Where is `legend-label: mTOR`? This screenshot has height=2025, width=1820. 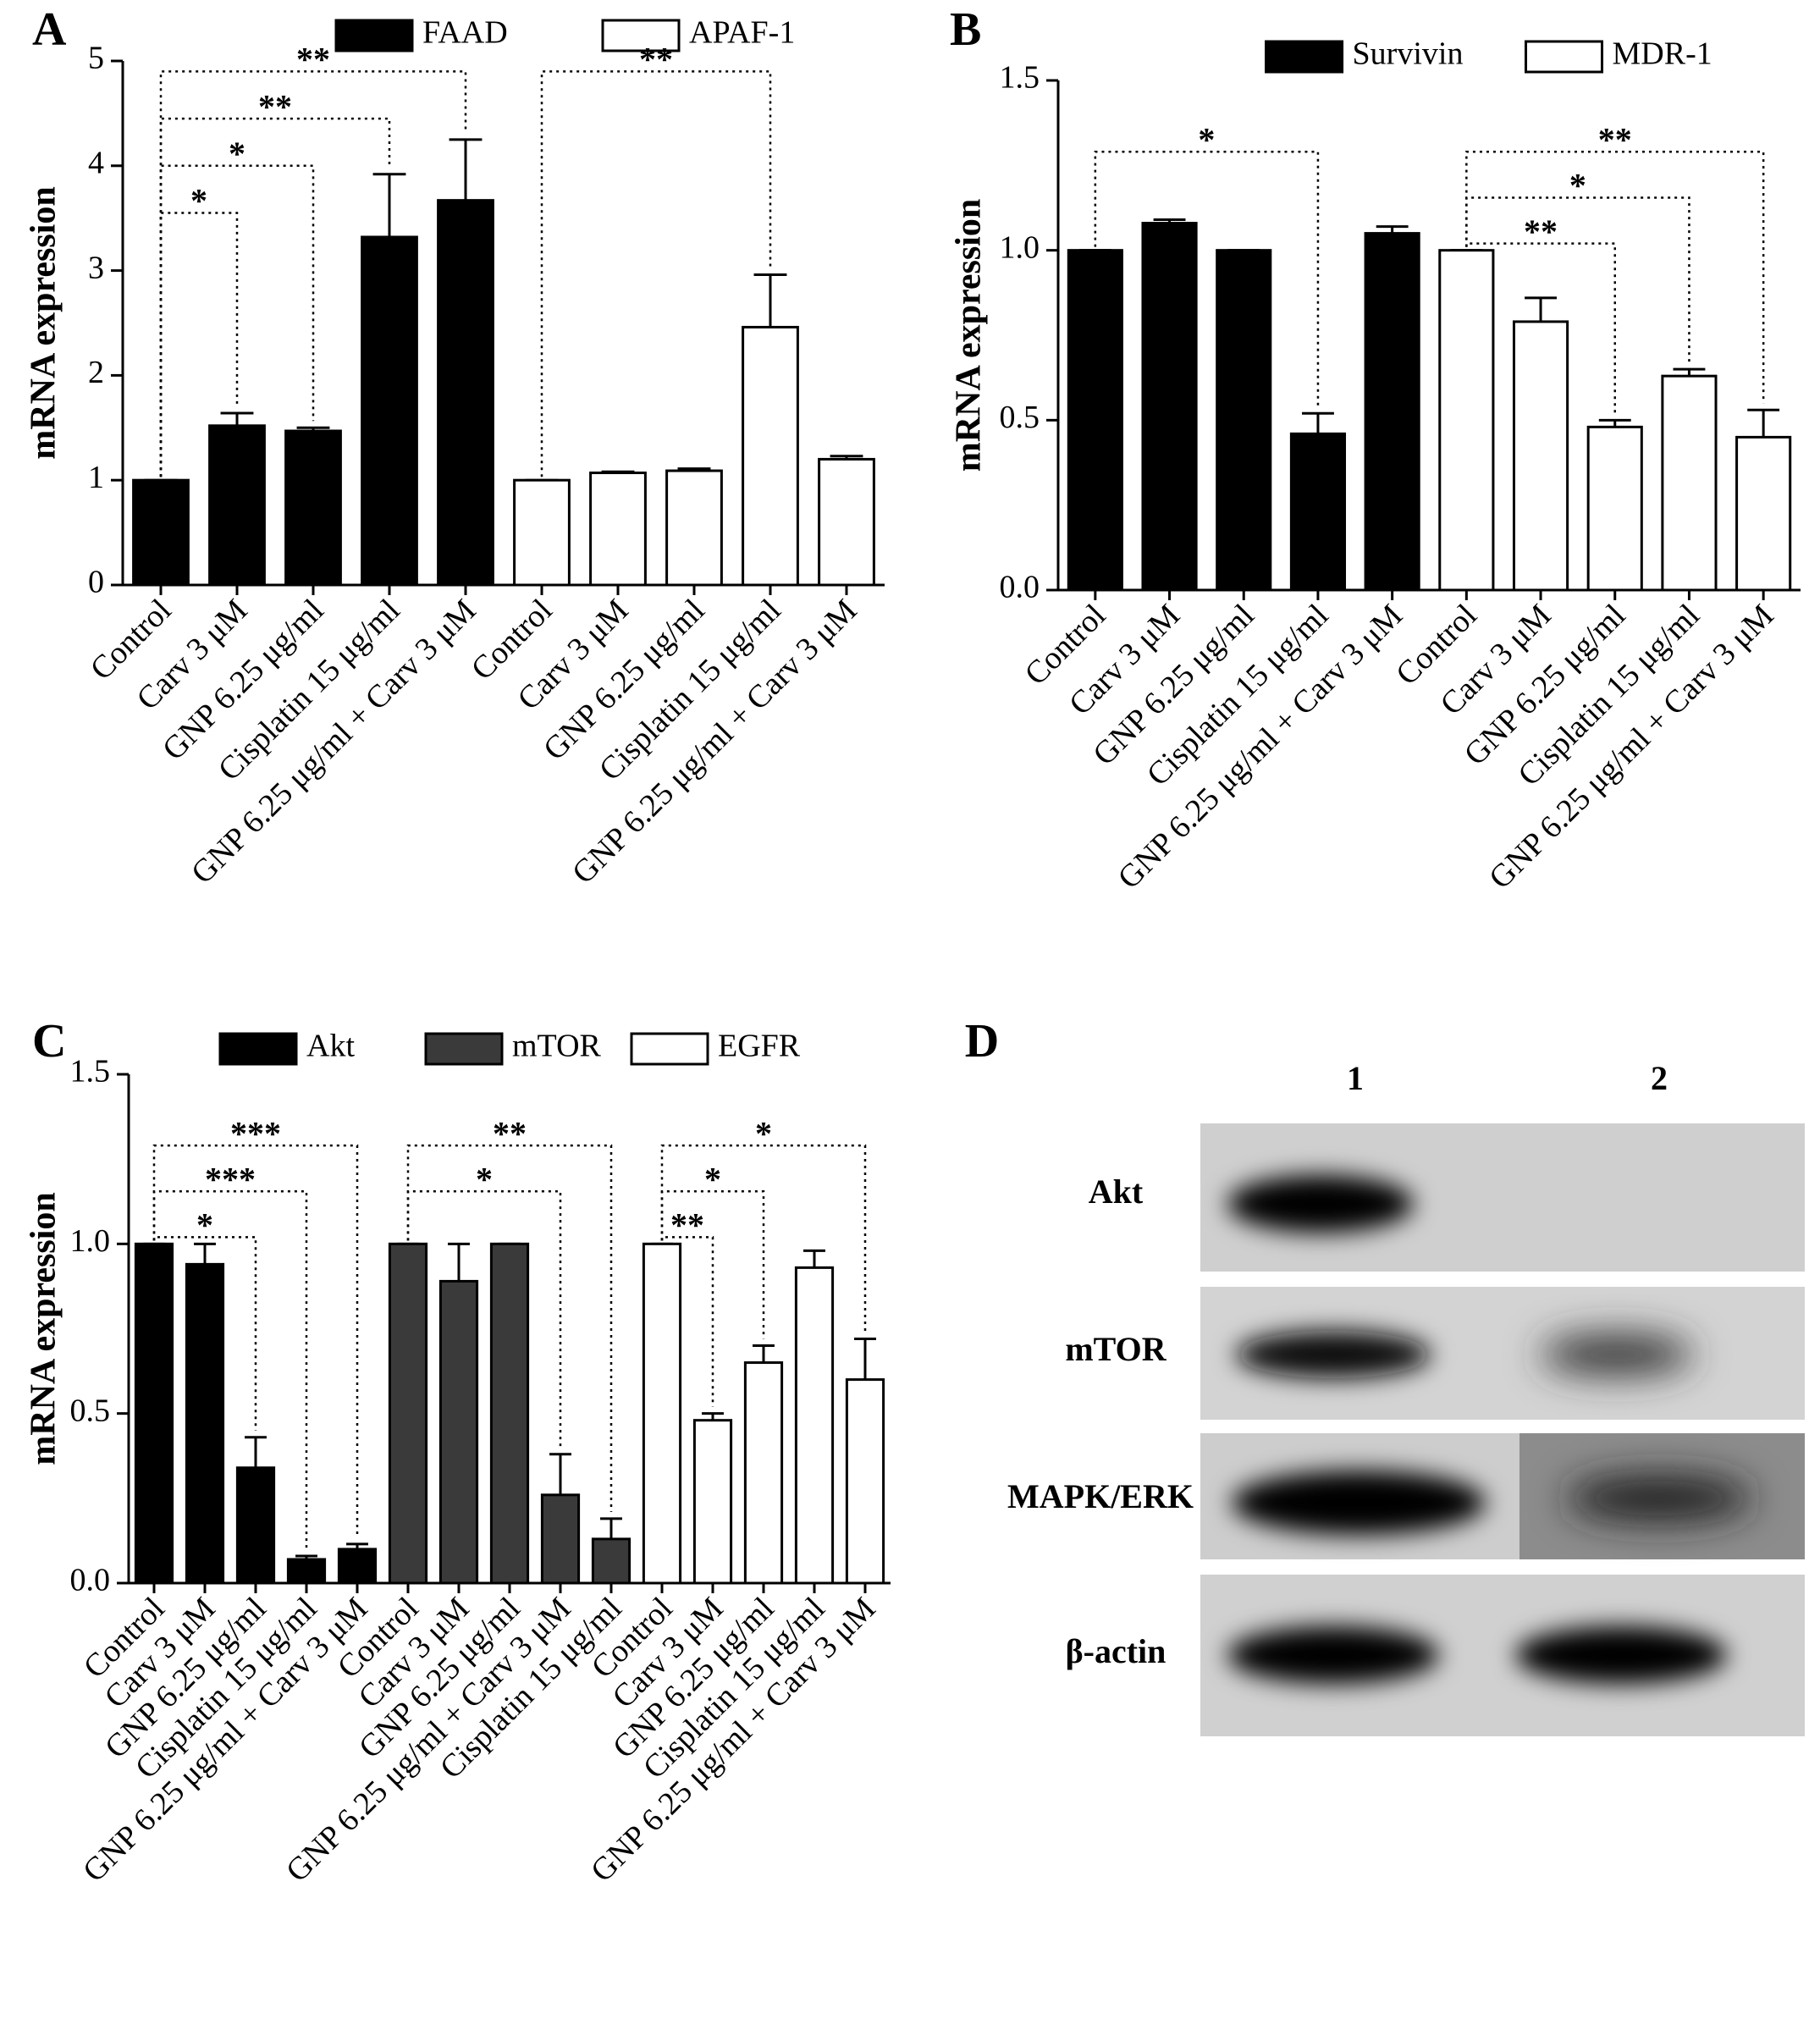 legend-label: mTOR is located at coordinates (557, 1046).